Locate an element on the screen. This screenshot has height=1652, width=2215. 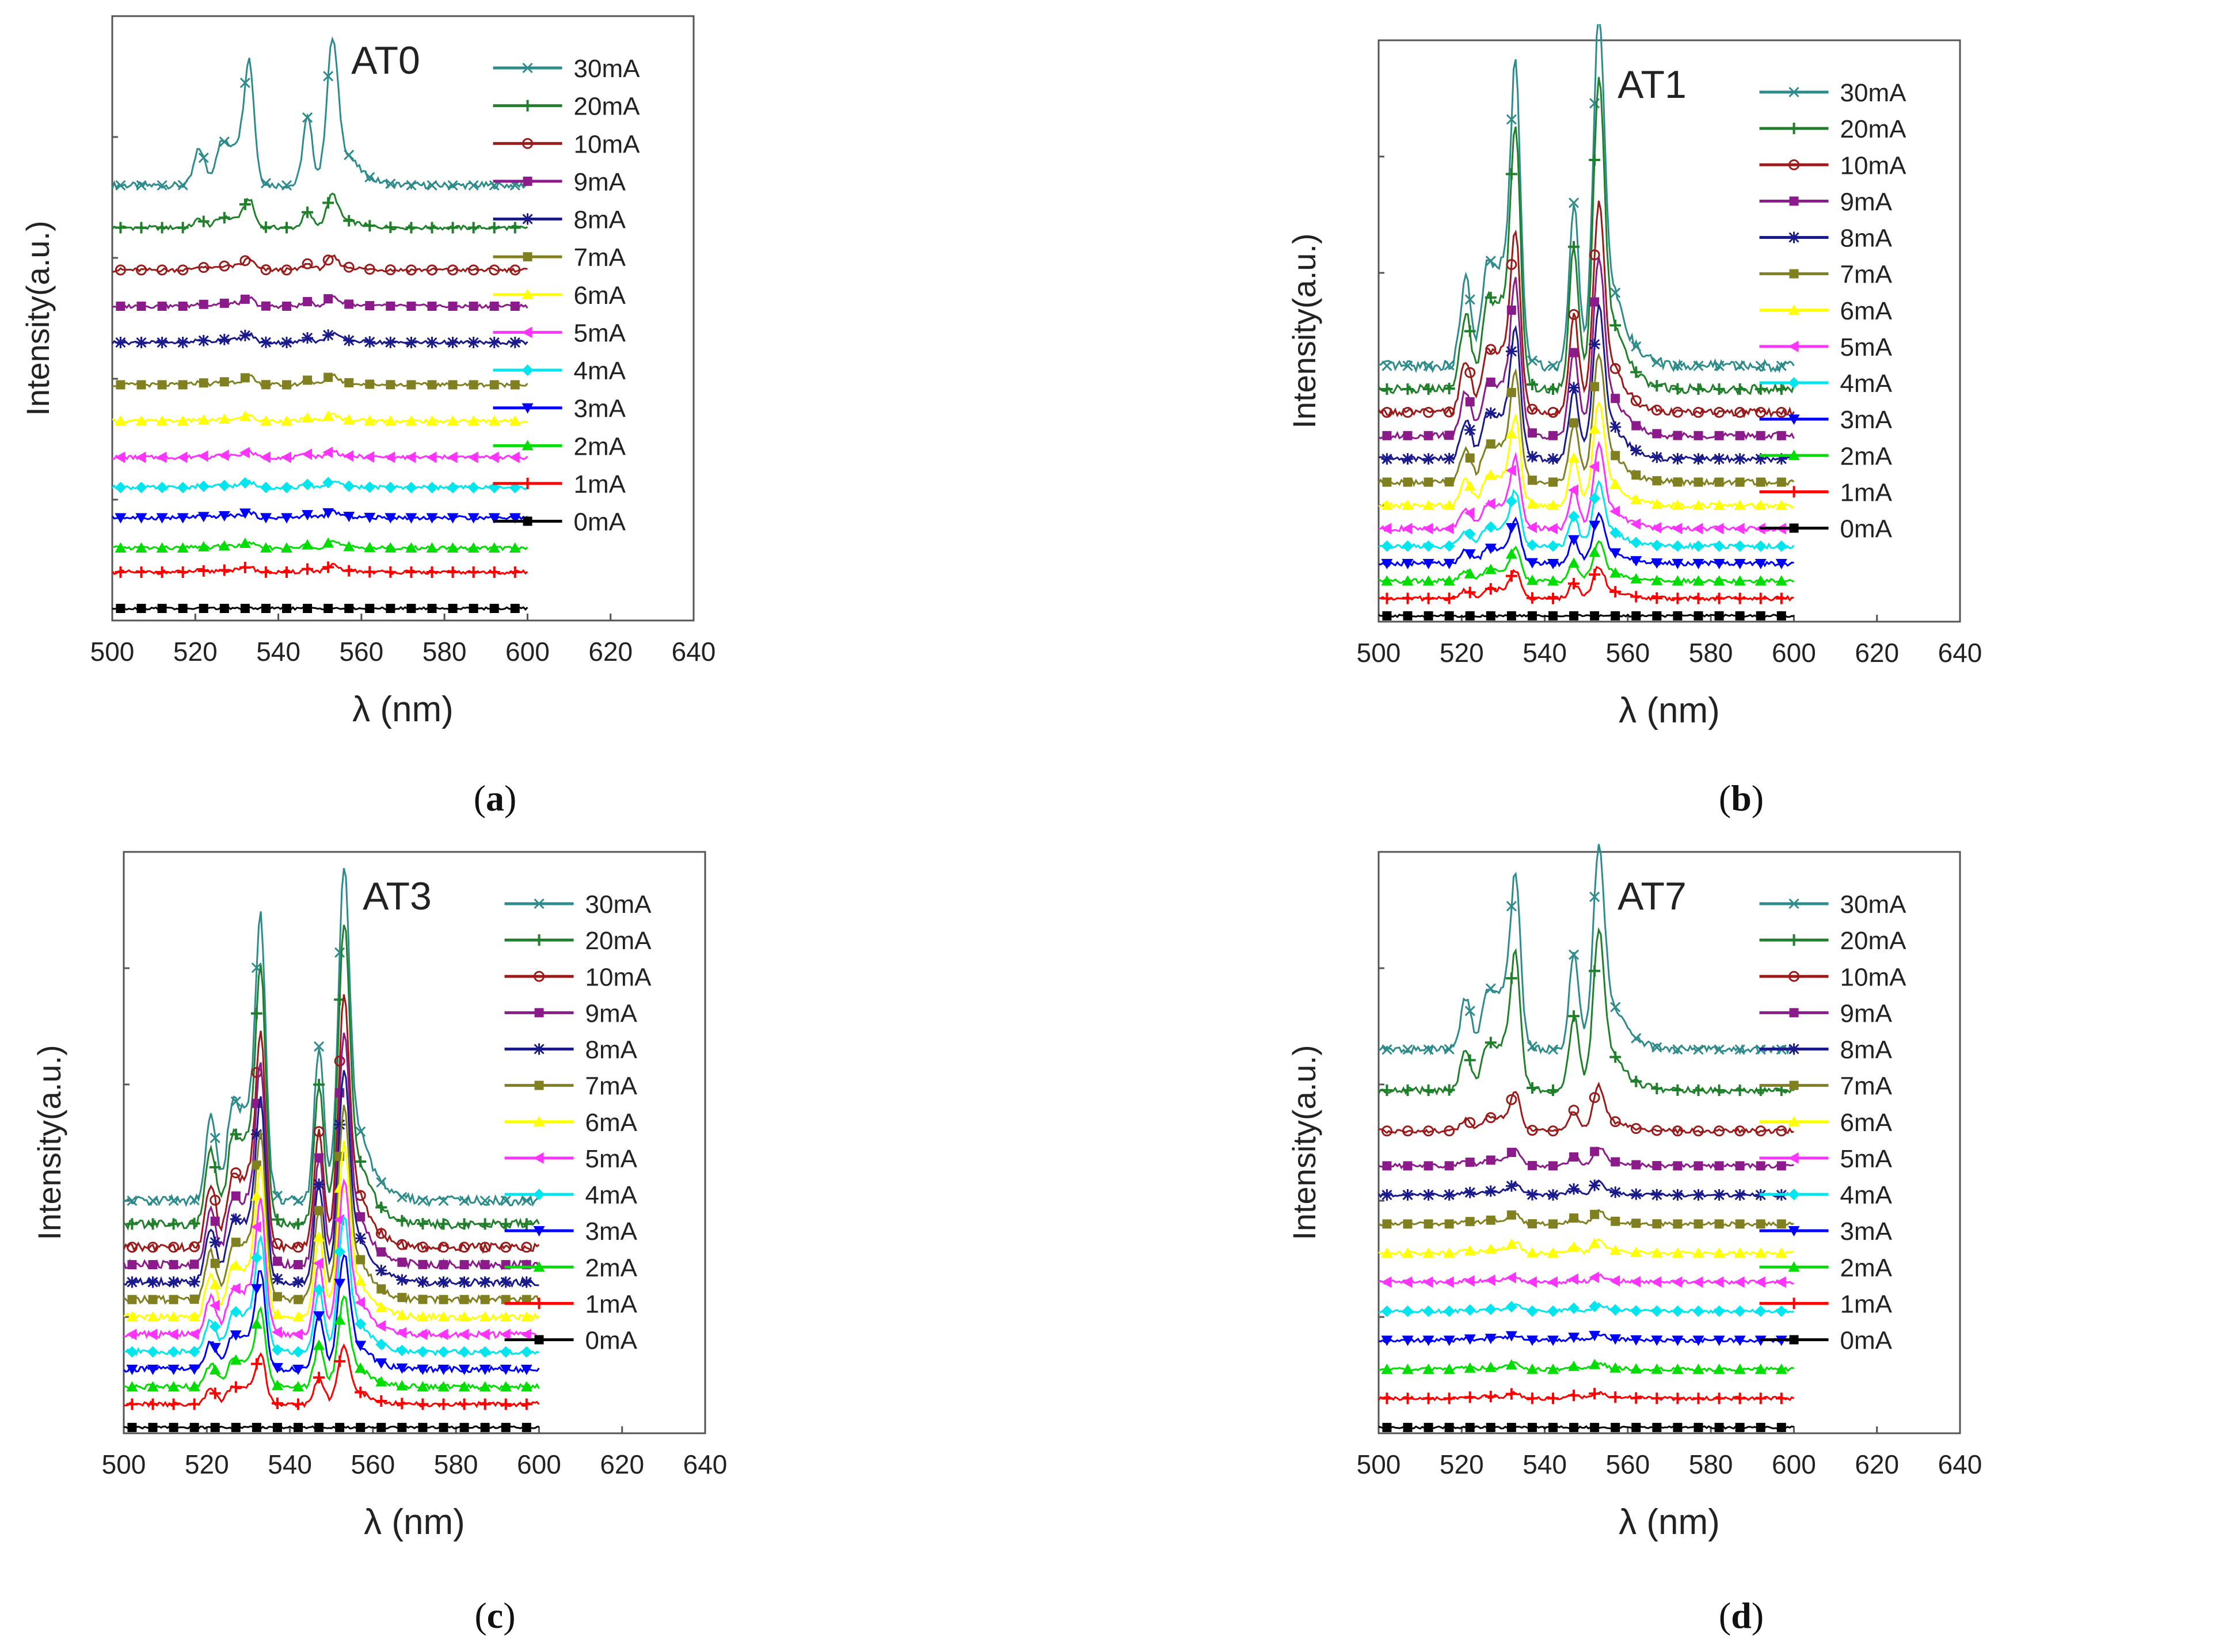
legend-entry: 10mA is located at coordinates (566, 144).